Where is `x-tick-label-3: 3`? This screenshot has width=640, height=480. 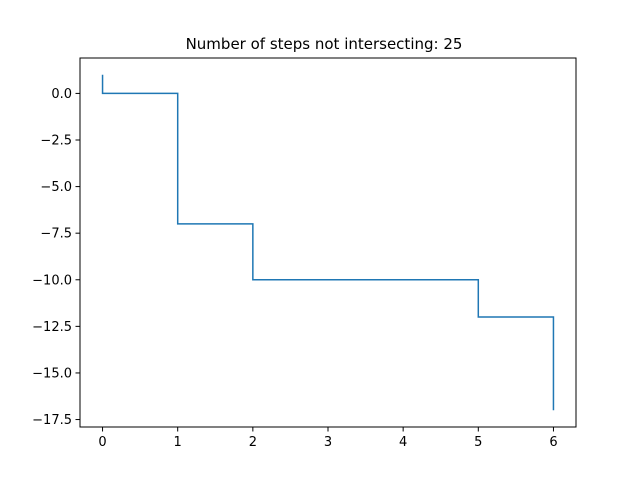 x-tick-label-3: 3 is located at coordinates (328, 442).